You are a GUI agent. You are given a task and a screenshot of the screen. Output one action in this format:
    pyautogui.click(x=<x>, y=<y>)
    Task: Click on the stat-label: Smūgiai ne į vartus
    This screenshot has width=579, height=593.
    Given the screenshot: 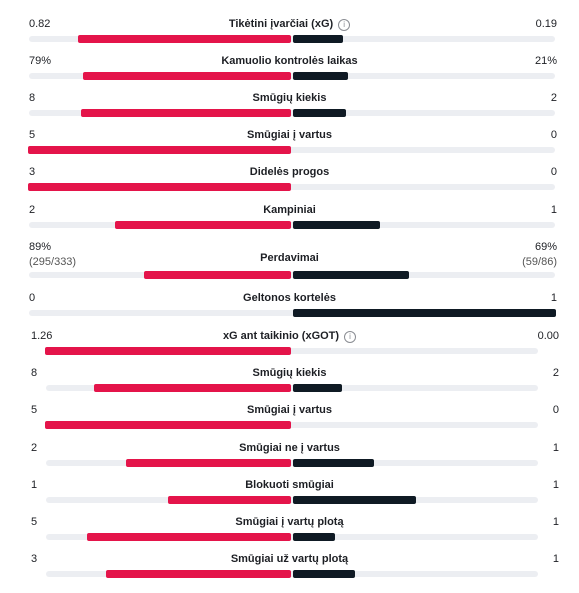 What is the action you would take?
    pyautogui.click(x=289, y=448)
    